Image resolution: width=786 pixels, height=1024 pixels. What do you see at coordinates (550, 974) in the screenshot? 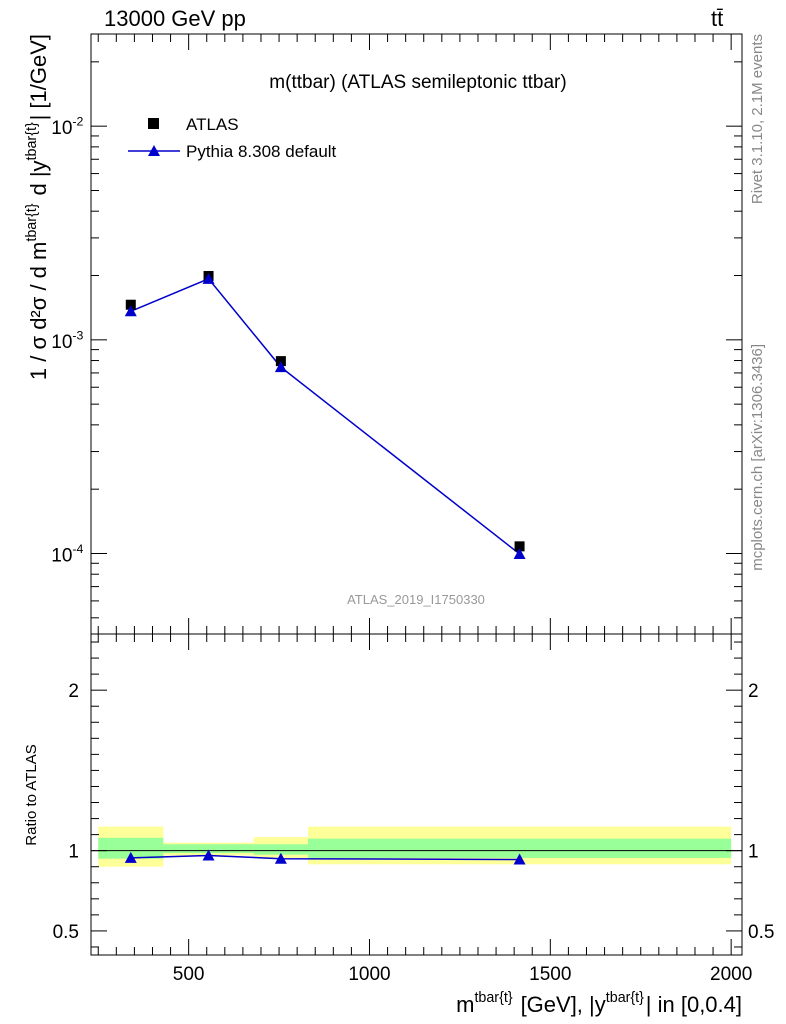
I see `x-tick-label: 1500` at bounding box center [550, 974].